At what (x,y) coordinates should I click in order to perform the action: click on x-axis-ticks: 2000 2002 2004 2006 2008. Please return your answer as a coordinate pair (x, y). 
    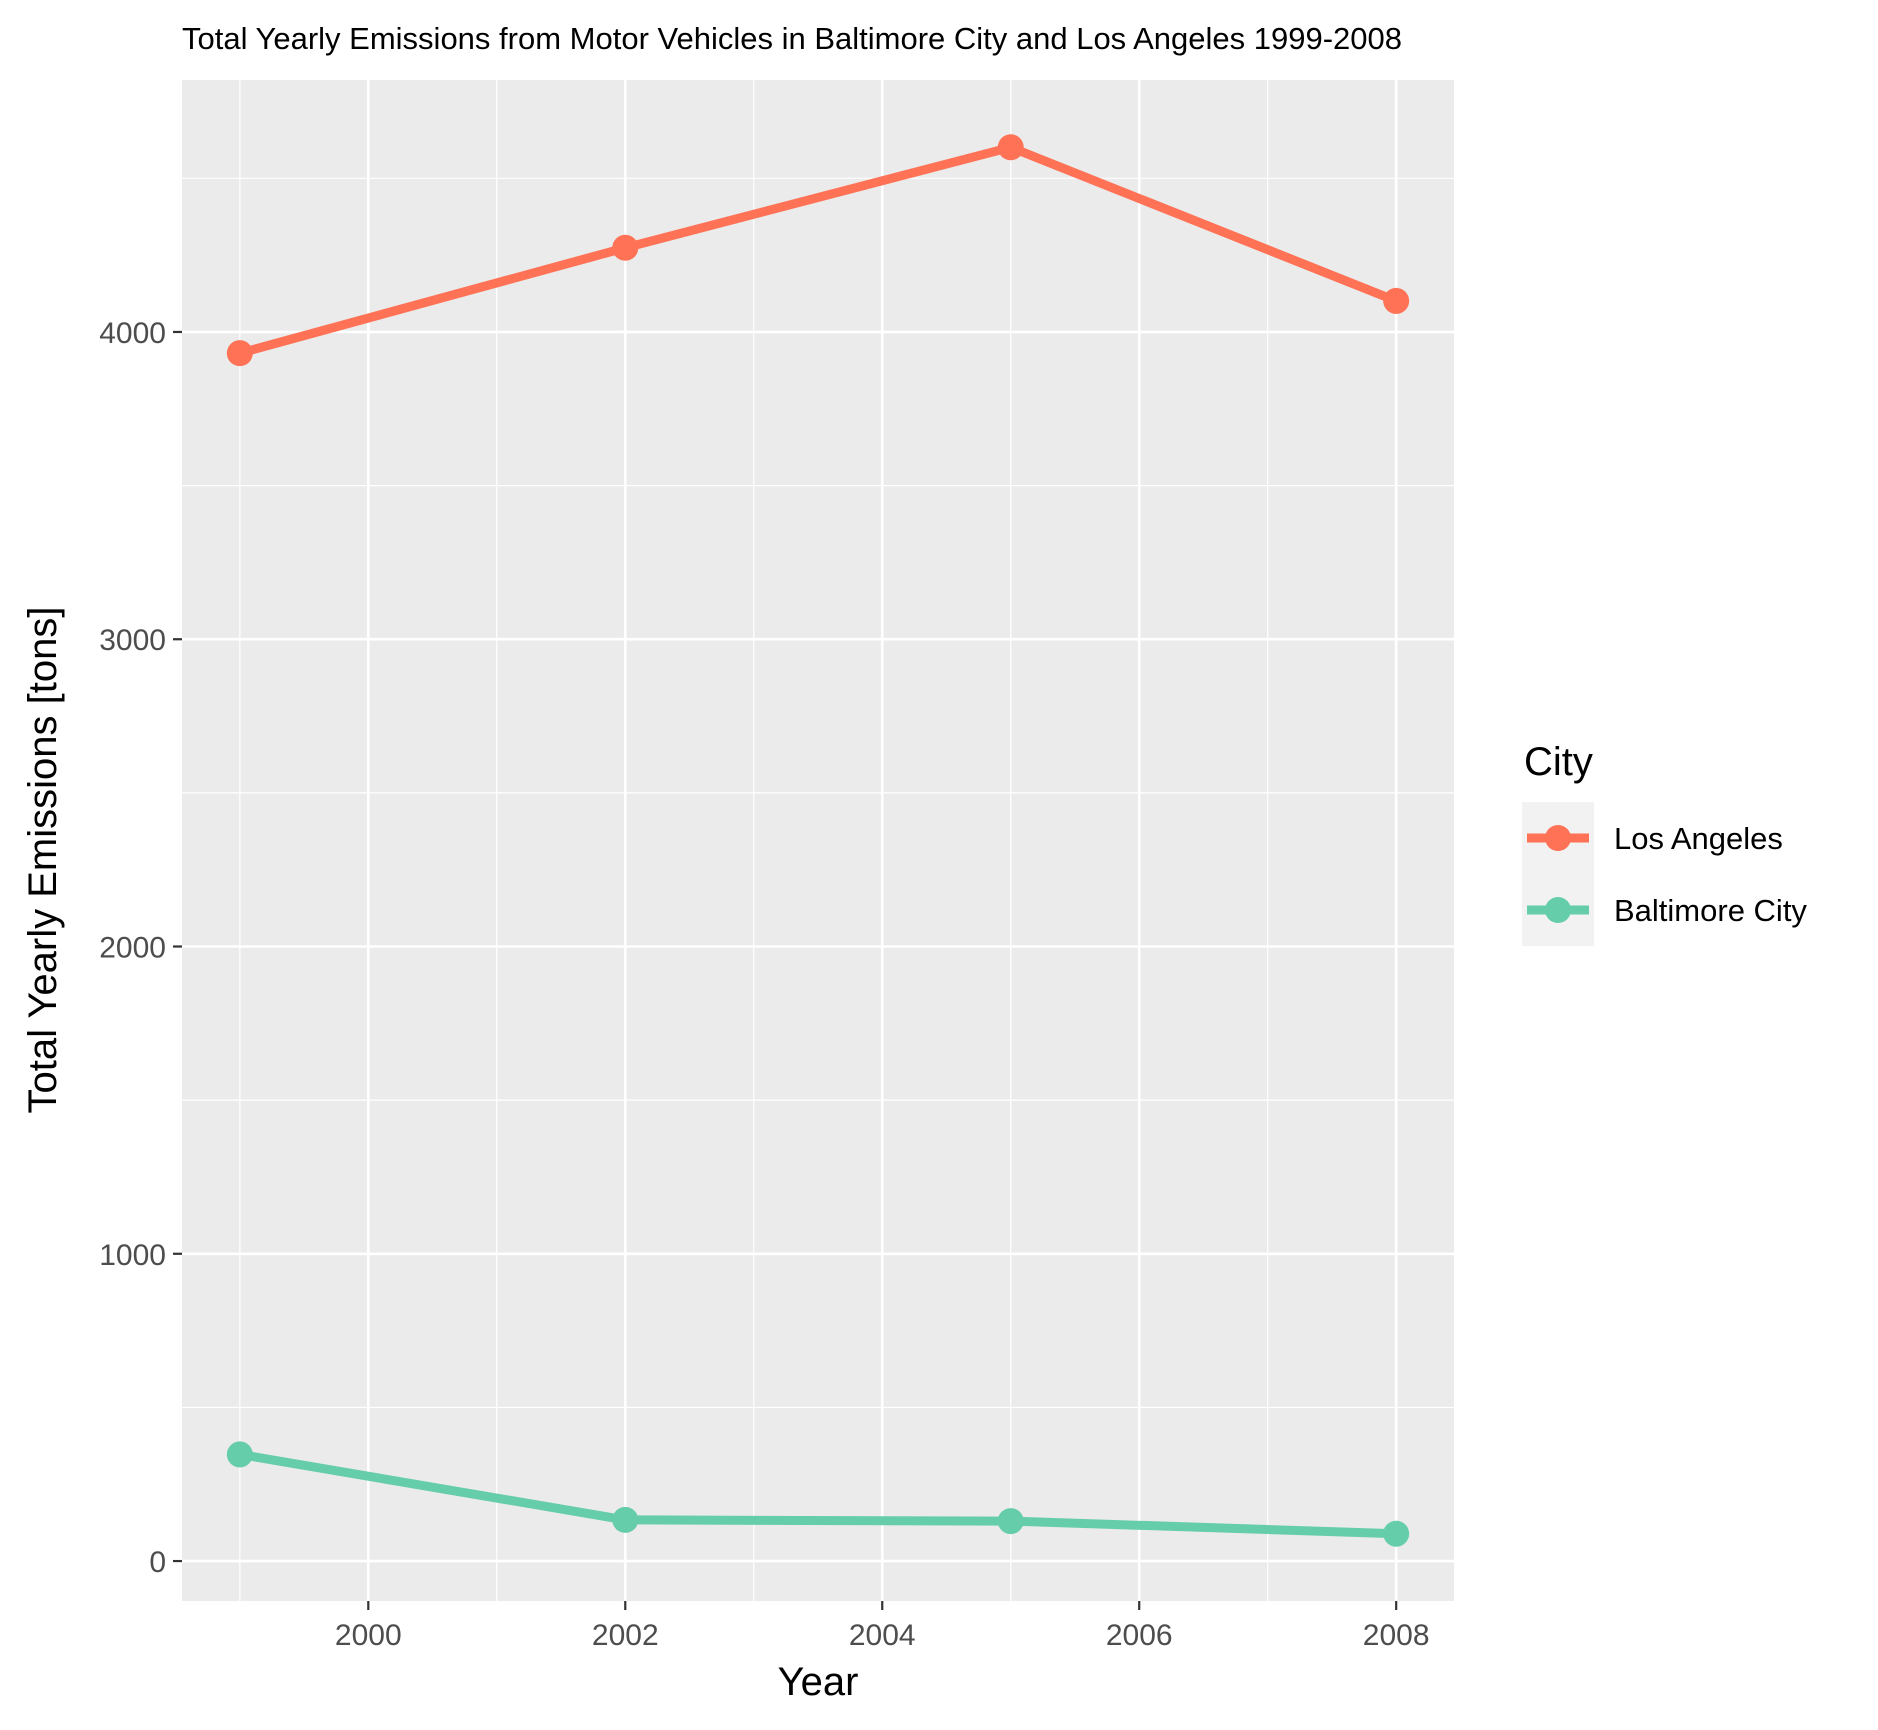
    Looking at the image, I should click on (882, 1626).